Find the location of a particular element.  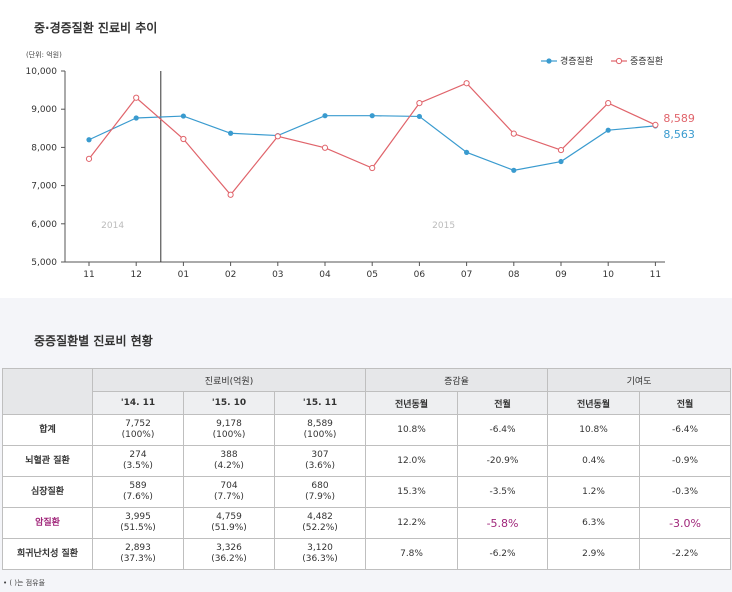

cost-cell: 3,120 (36.3%) is located at coordinates (320, 554).